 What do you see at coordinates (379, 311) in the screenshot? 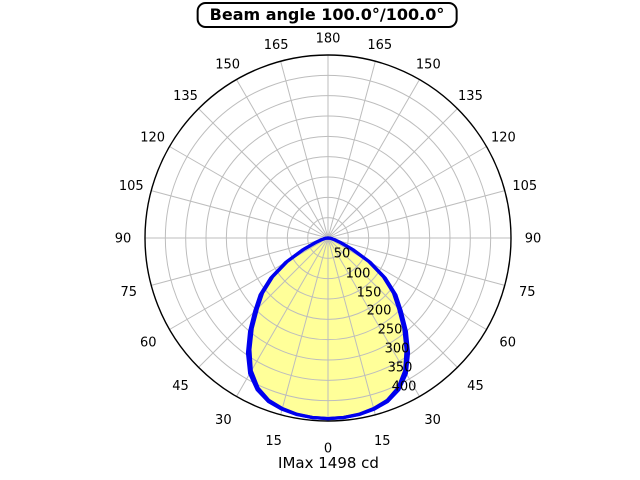
I see `r-tick-label: 200` at bounding box center [379, 311].